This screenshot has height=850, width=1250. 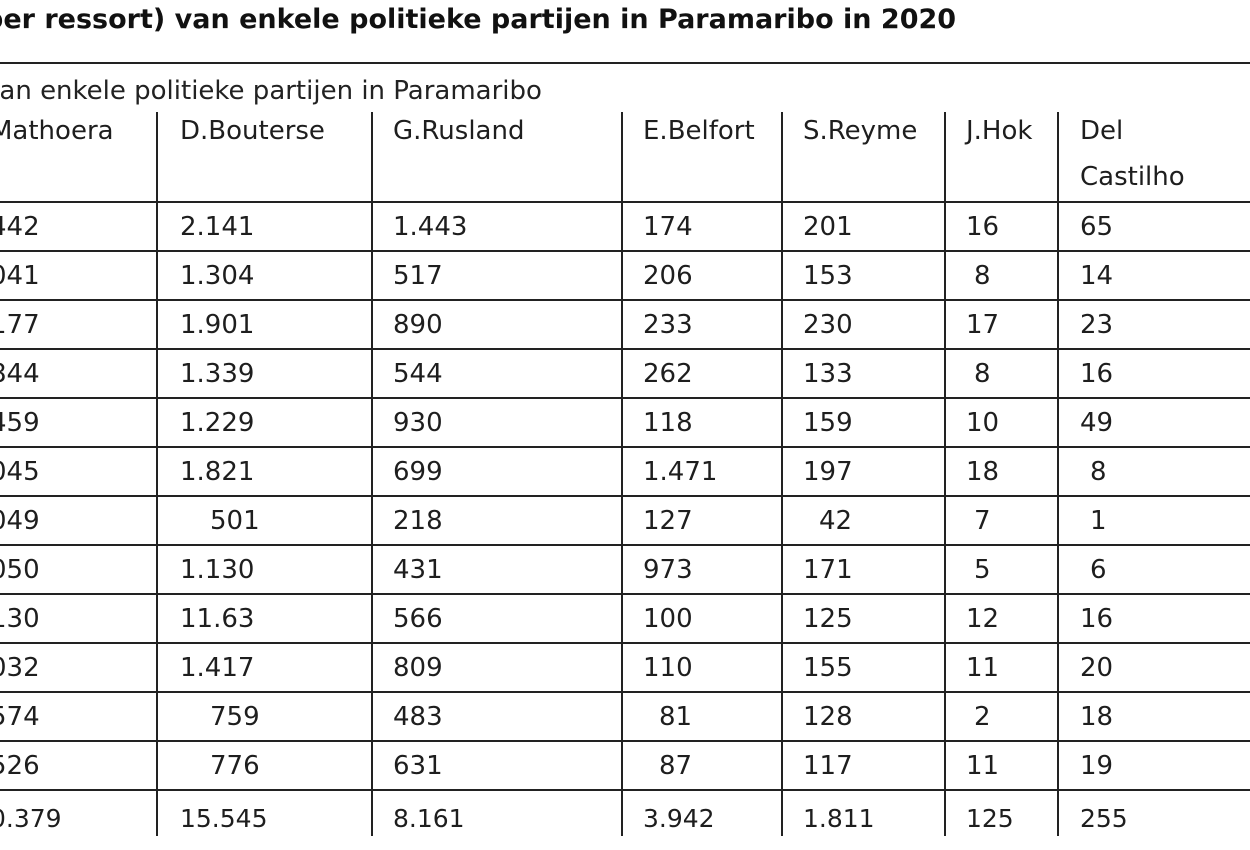 What do you see at coordinates (429, 818) in the screenshot?
I see `total-cell: 8.161` at bounding box center [429, 818].